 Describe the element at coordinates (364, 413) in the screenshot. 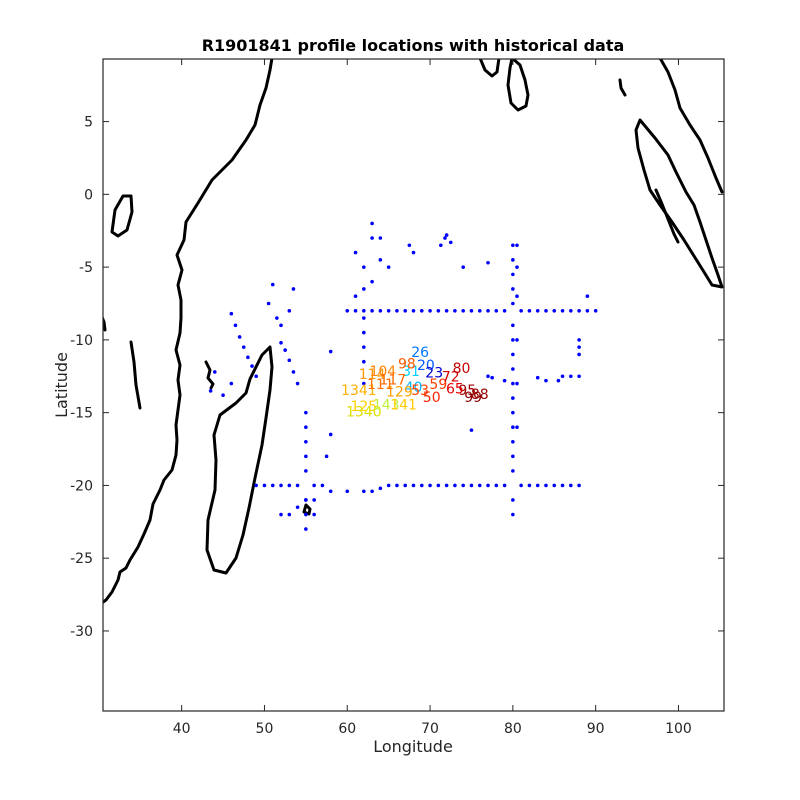

I see `profile-point: 1340` at that location.